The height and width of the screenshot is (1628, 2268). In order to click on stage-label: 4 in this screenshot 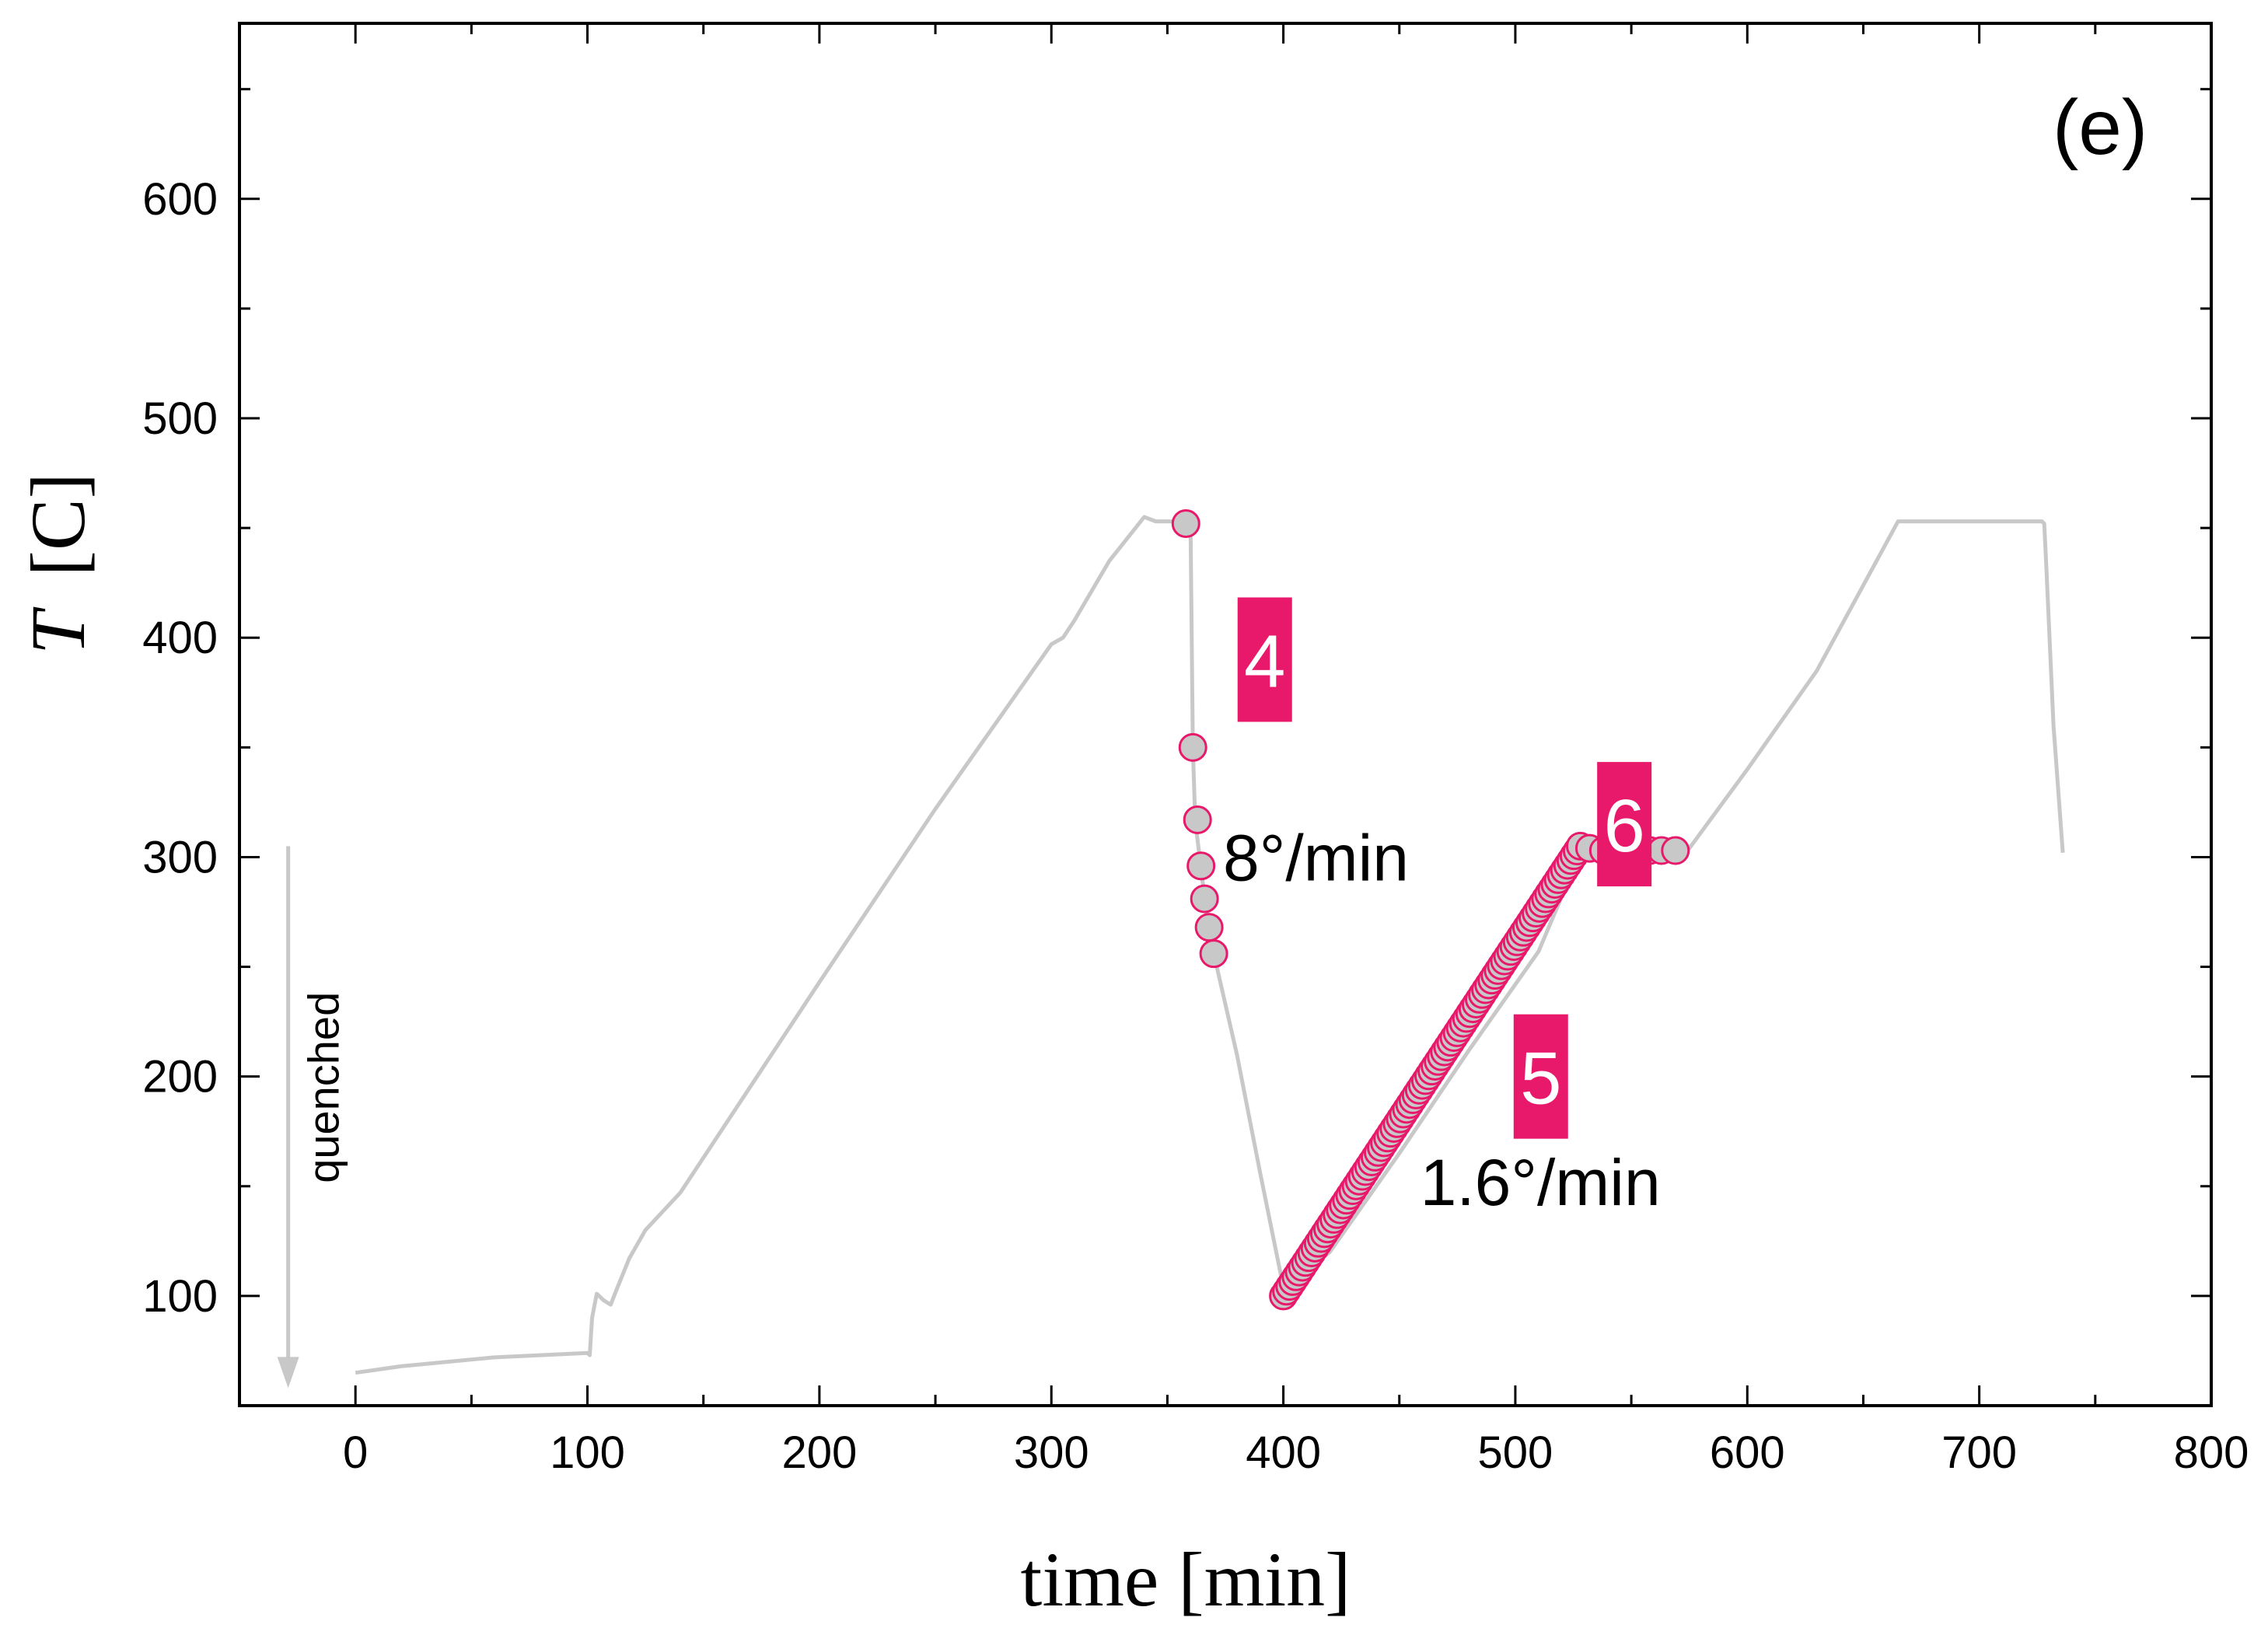, I will do `click(1264, 662)`.